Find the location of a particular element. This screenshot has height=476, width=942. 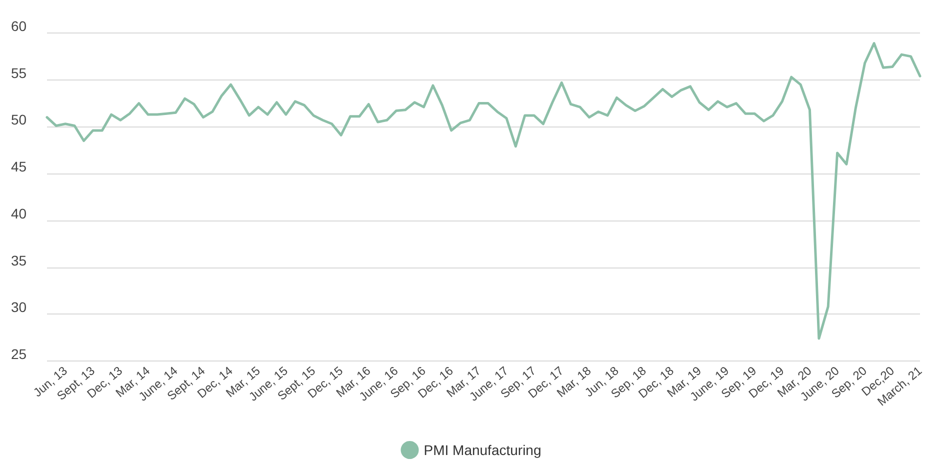

y-tick-label: 60 is located at coordinates (19, 26).